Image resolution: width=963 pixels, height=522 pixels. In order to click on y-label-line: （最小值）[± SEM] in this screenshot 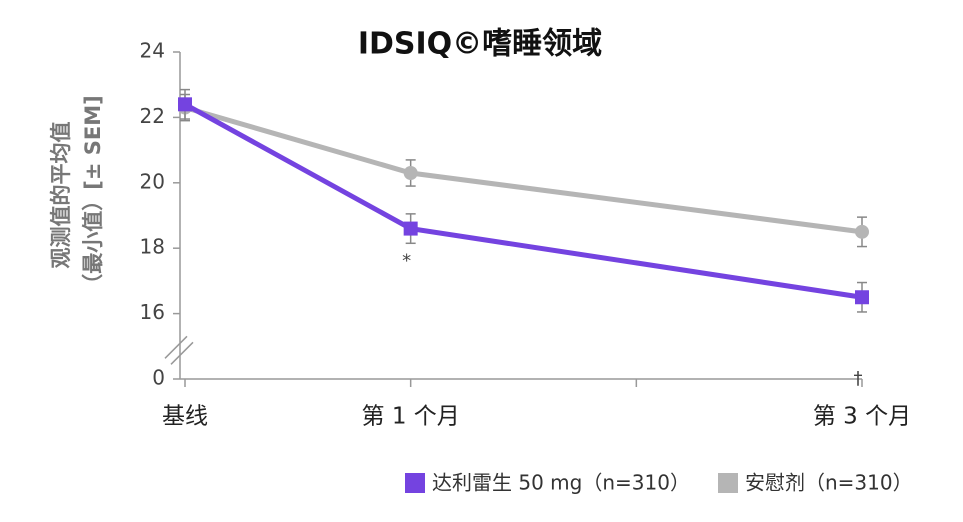, I will do `click(93, 194)`.